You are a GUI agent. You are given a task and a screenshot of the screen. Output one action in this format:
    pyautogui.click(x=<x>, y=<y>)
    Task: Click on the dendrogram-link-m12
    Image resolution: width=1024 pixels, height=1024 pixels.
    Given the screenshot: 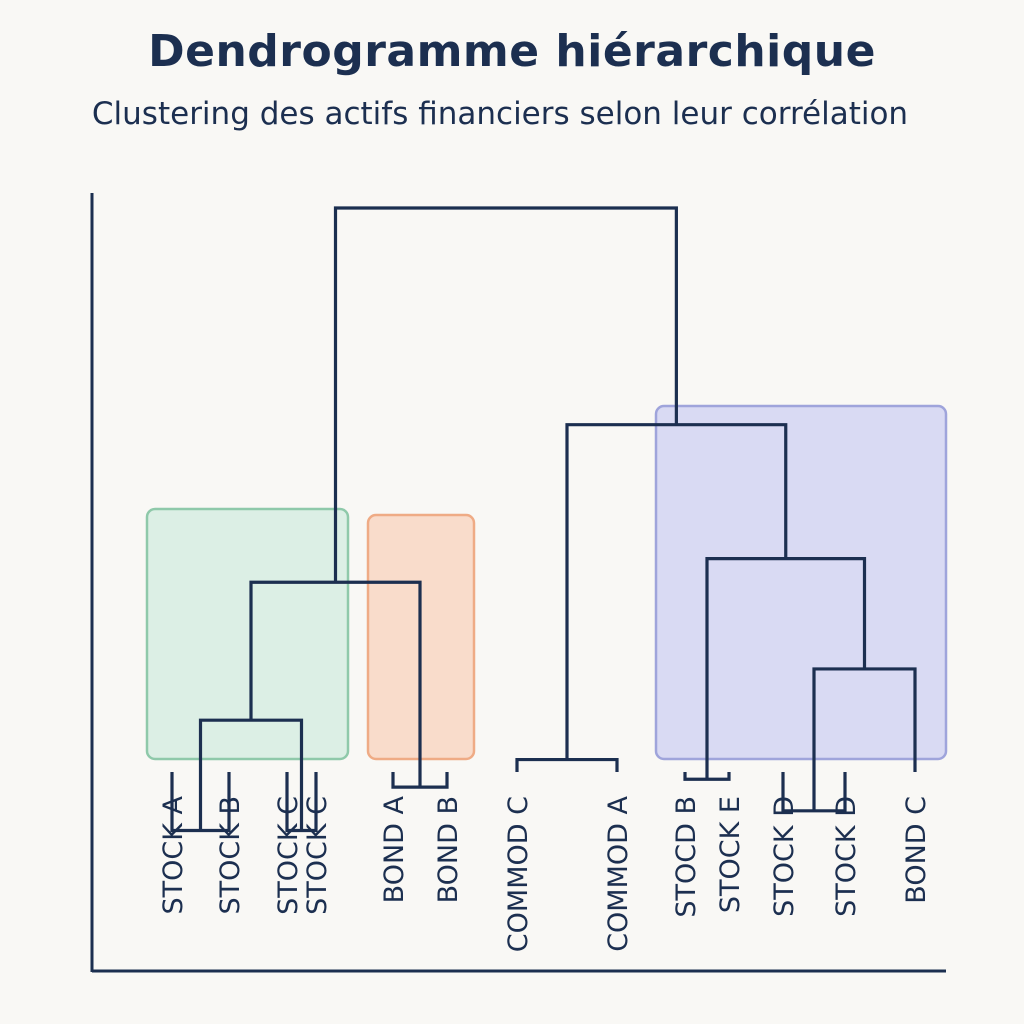 What is the action you would take?
    pyautogui.click(x=505, y=394)
    